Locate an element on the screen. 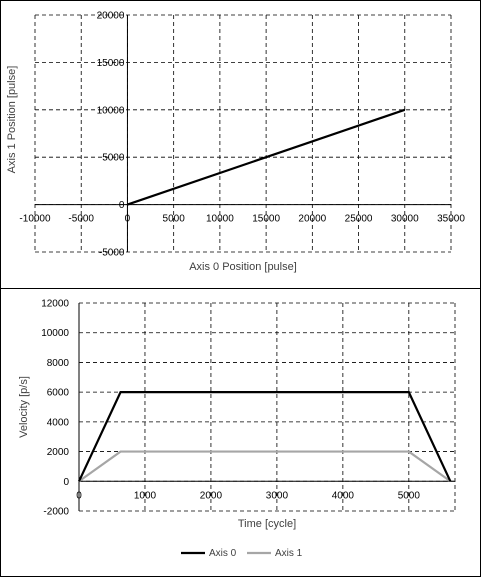  x-tick-label: 30000 is located at coordinates (405, 219).